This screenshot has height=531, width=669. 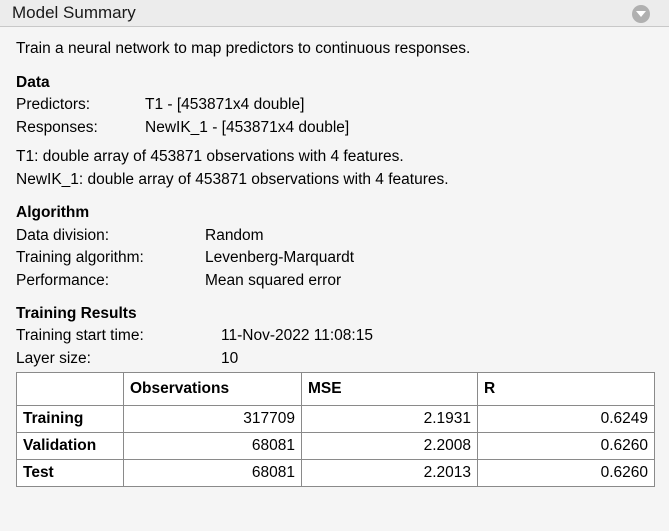 I want to click on collapse-chevron-icon, so click(x=641, y=14).